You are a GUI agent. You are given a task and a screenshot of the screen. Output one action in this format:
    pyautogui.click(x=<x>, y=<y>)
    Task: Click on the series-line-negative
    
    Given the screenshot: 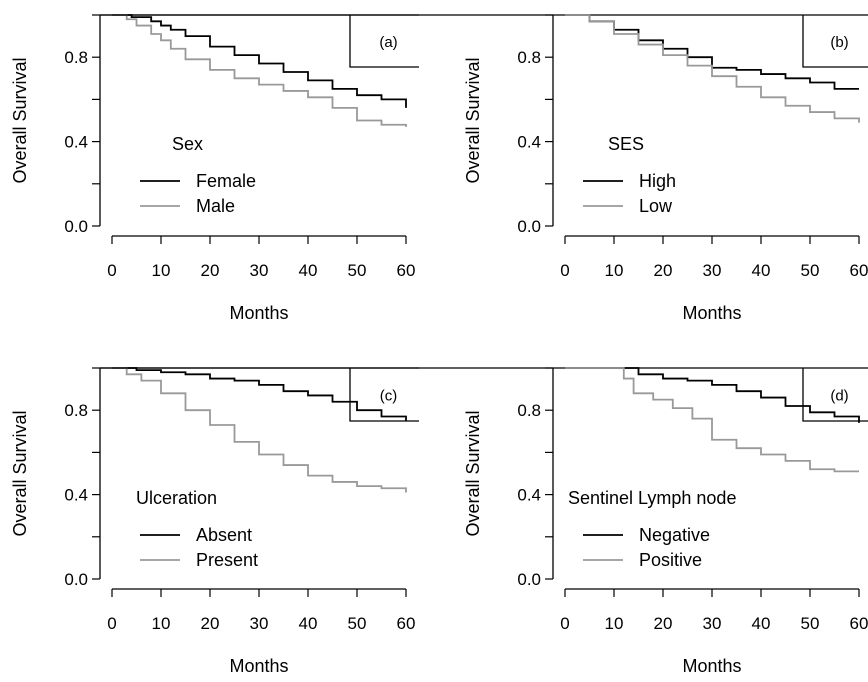 What is the action you would take?
    pyautogui.click(x=712, y=395)
    